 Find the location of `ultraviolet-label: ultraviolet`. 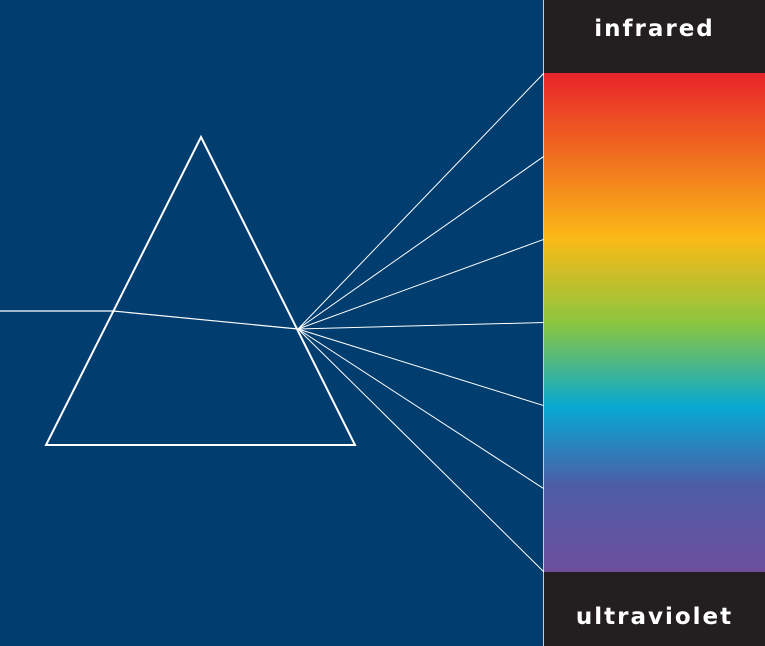

ultraviolet-label: ultraviolet is located at coordinates (654, 617).